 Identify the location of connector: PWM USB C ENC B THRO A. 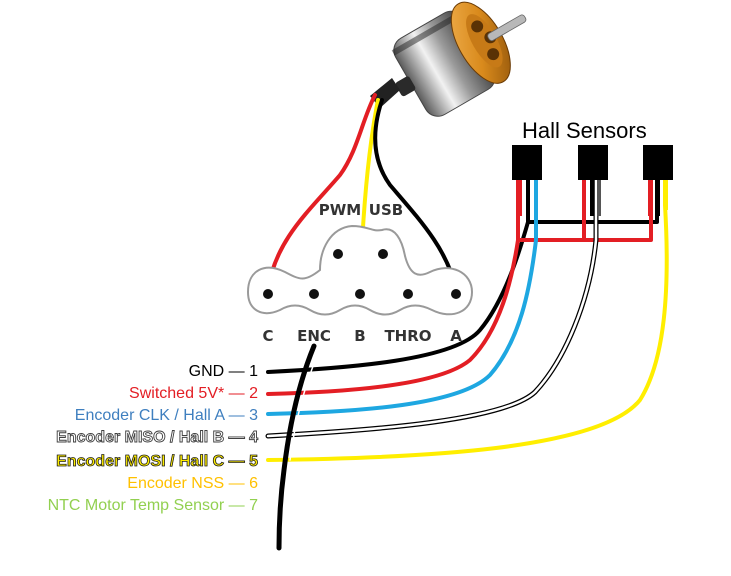
(360, 273).